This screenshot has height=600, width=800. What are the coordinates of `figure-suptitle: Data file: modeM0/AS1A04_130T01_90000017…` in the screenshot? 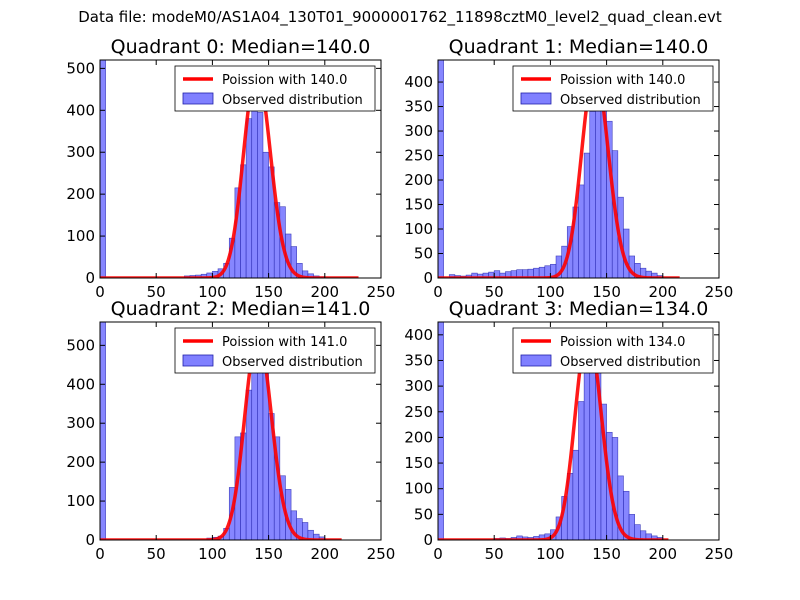 It's located at (400, 17).